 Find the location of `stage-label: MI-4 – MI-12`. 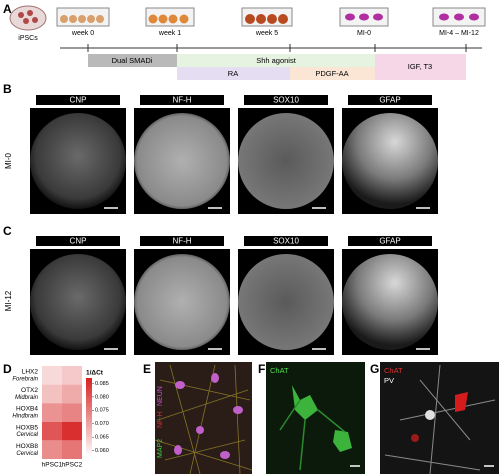

stage-label: MI-4 – MI-12 is located at coordinates (459, 33).